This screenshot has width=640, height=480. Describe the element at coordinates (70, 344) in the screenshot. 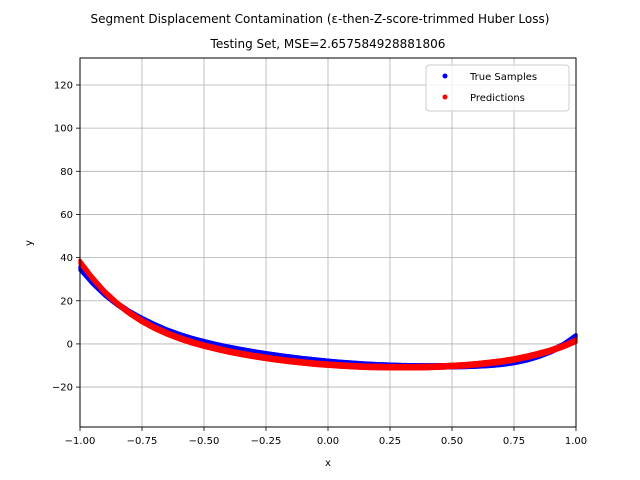

I see `y-tick-label: 0` at that location.